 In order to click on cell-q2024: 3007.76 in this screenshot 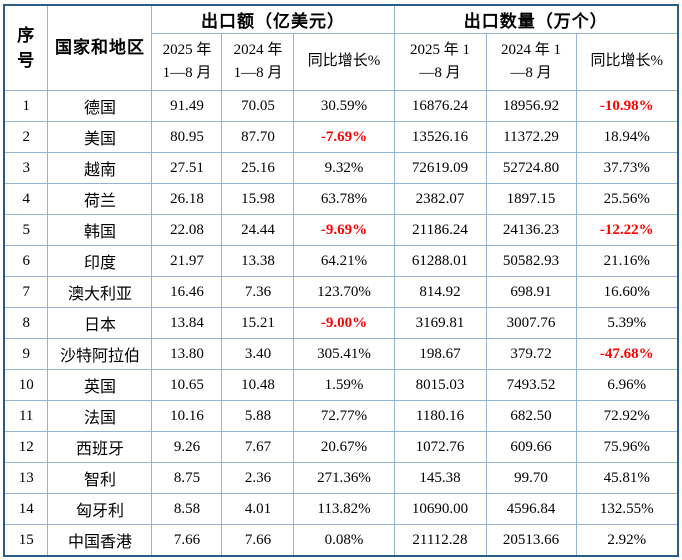, I will do `click(531, 323)`.